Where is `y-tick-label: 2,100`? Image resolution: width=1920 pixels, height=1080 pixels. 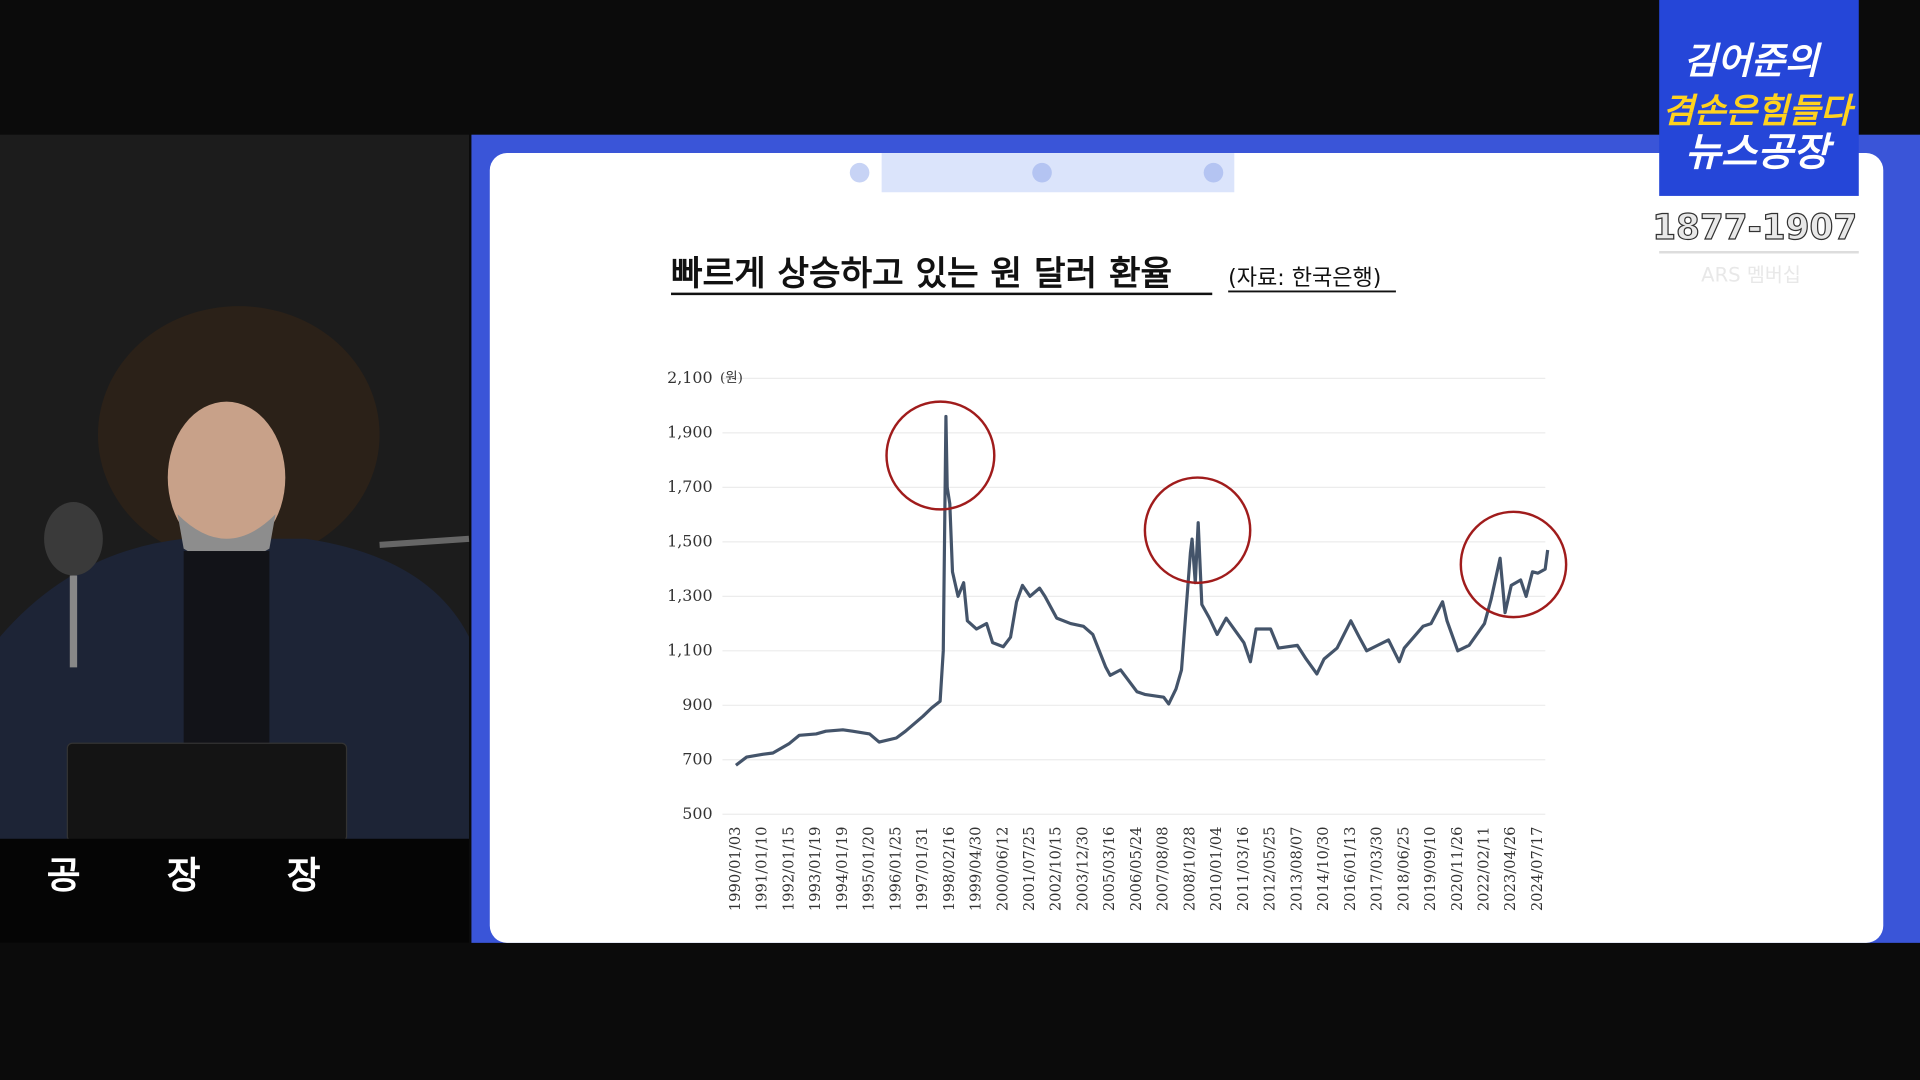
y-tick-label: 2,100 is located at coordinates (690, 377).